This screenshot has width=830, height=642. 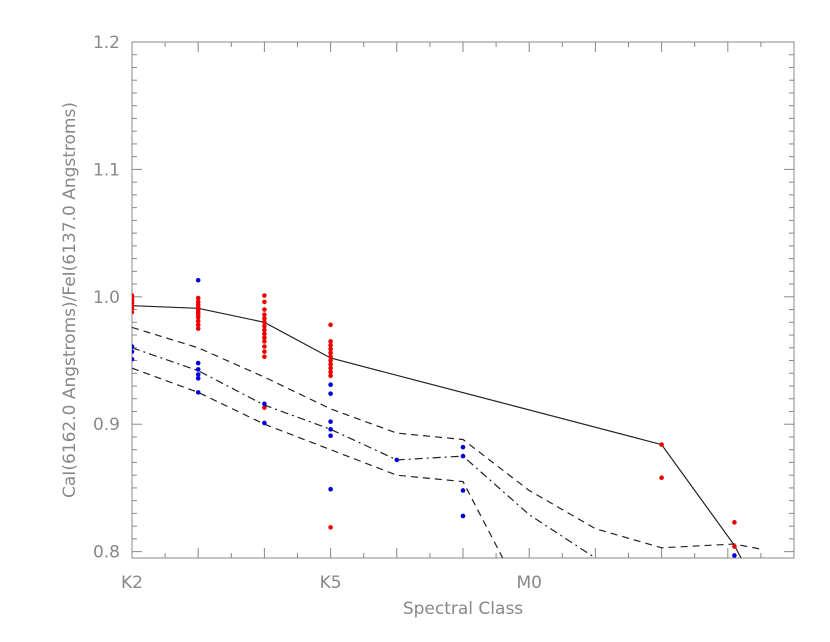 I want to click on series-line-dashed, so click(x=318, y=462).